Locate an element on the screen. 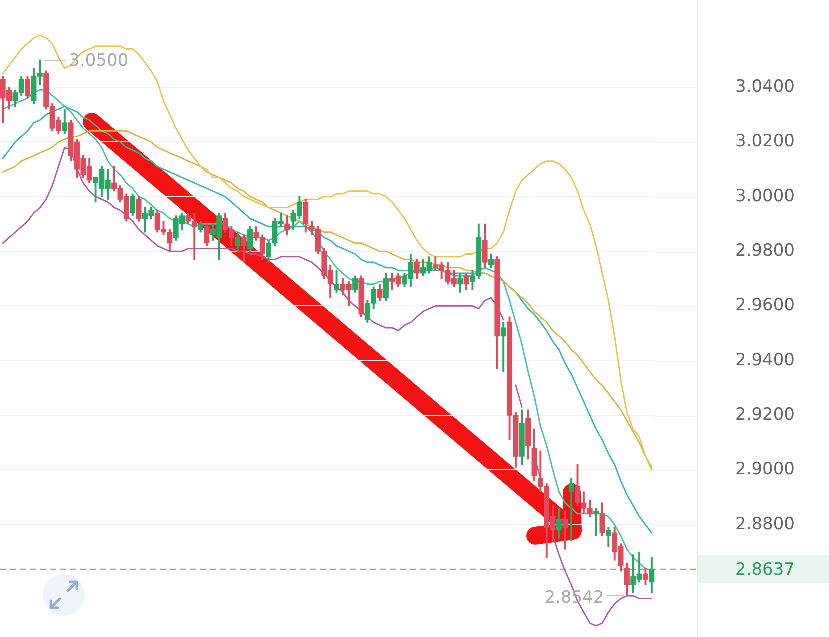  y-tick-label: 3.0000 is located at coordinates (765, 196).